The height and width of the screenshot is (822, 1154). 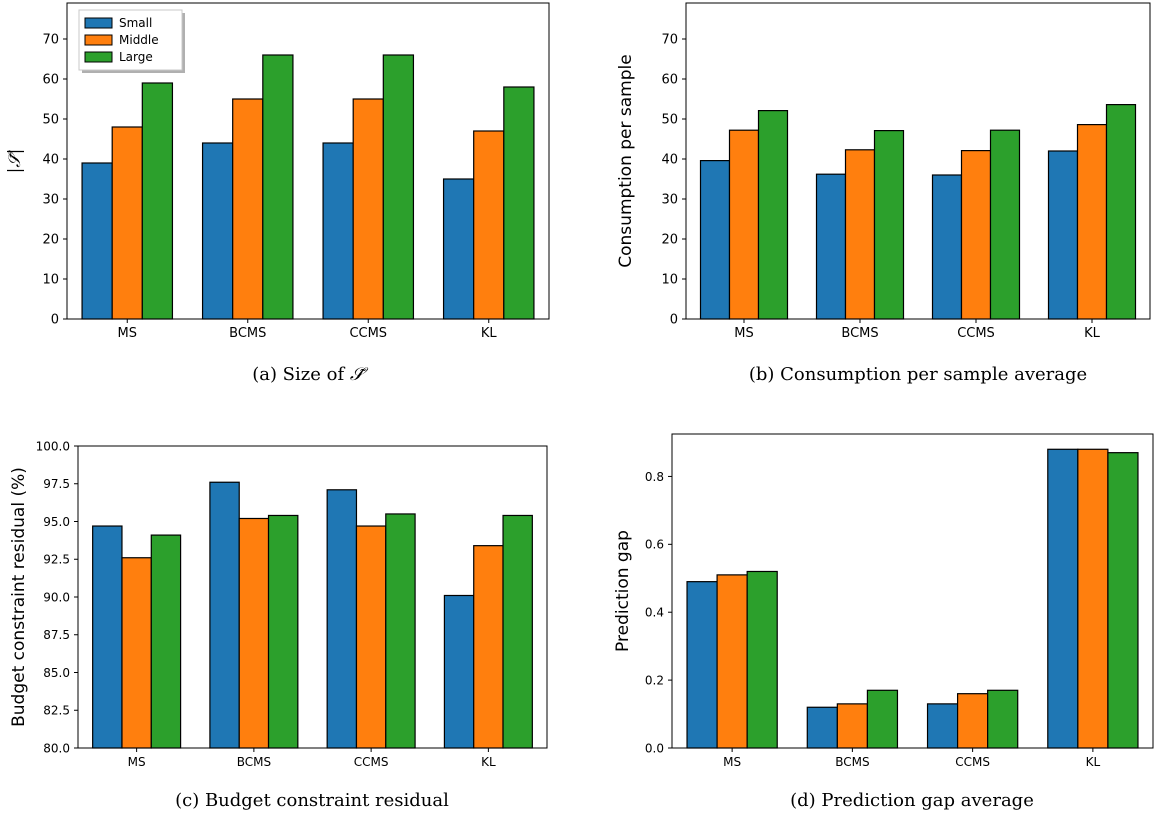 I want to click on y-axis-label: |𝒮̃|, so click(x=15, y=161).